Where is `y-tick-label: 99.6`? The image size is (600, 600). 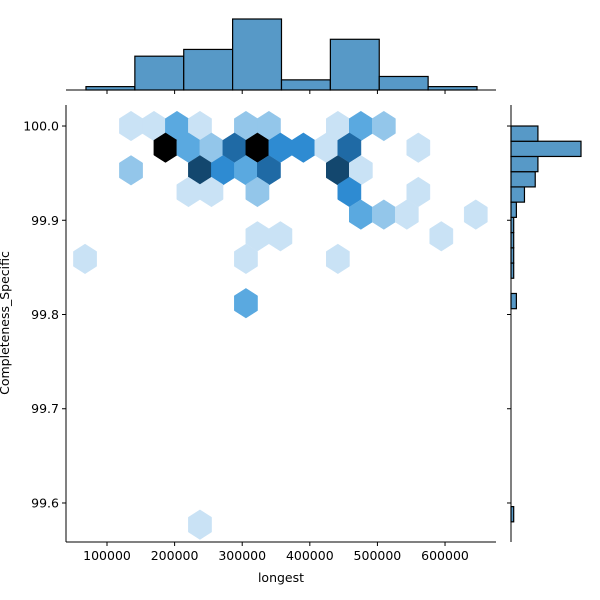 y-tick-label: 99.6 is located at coordinates (45, 502).